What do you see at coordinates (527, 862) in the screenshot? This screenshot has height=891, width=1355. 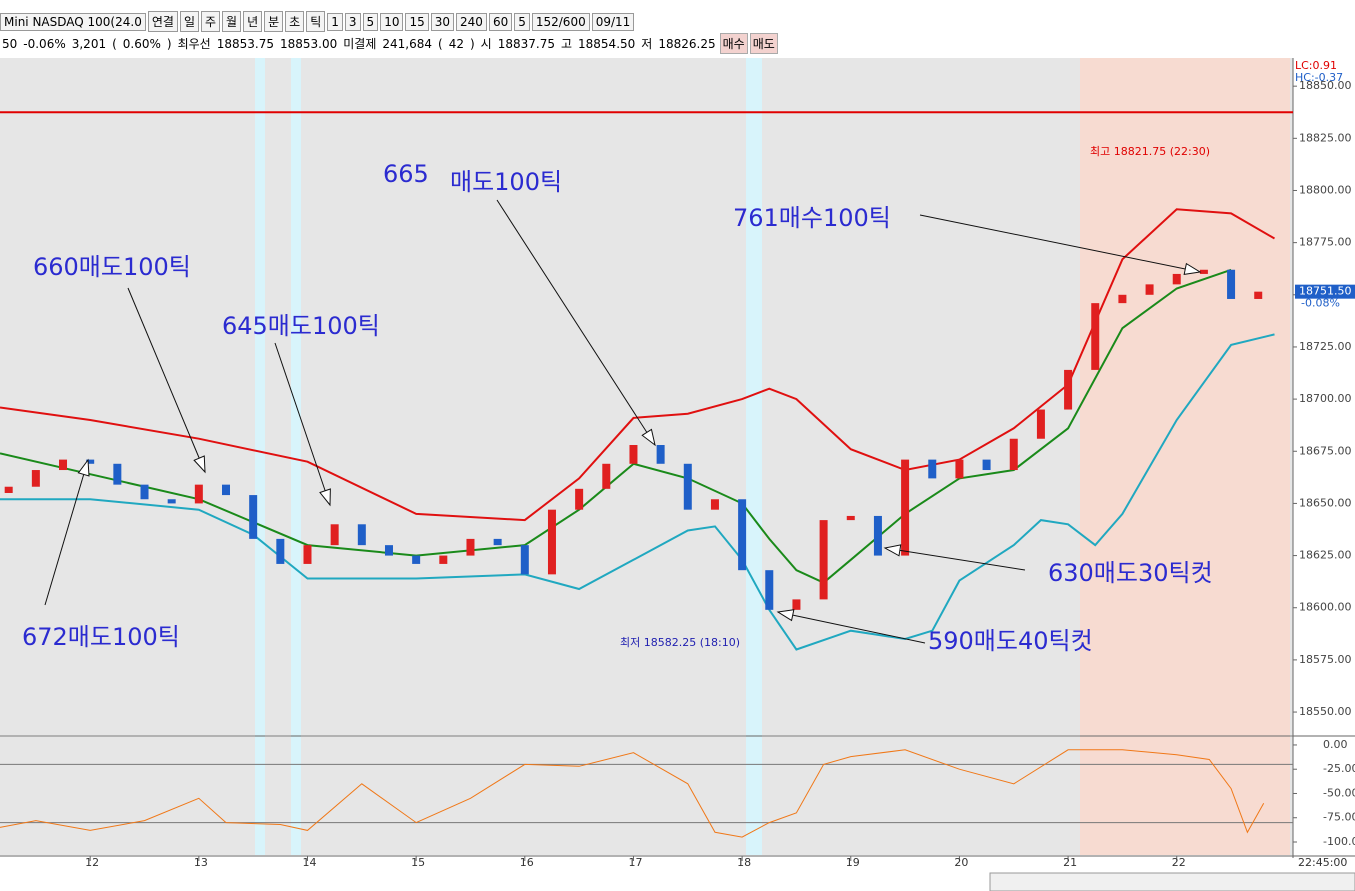 I see `x-tick-label: 16` at bounding box center [527, 862].